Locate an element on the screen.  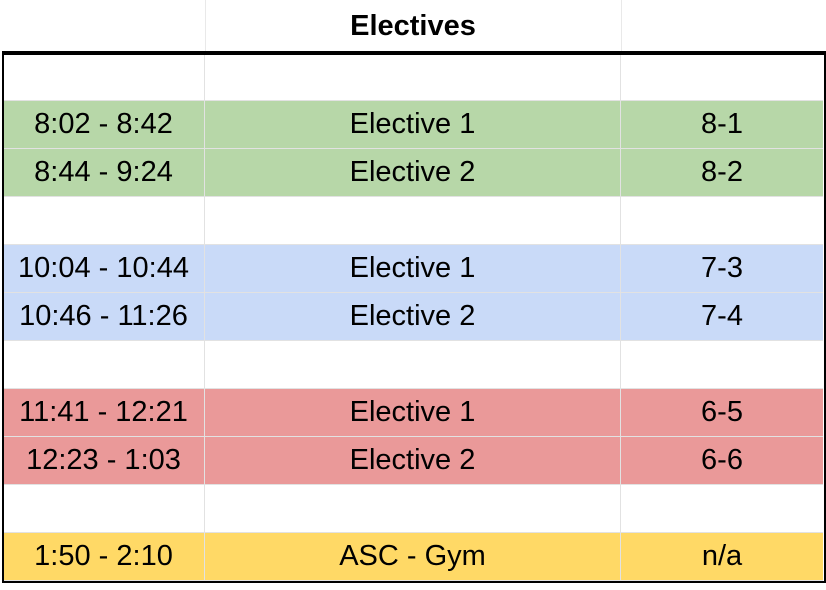
time-cell: 12:23 - 1:03 is located at coordinates (104, 461).